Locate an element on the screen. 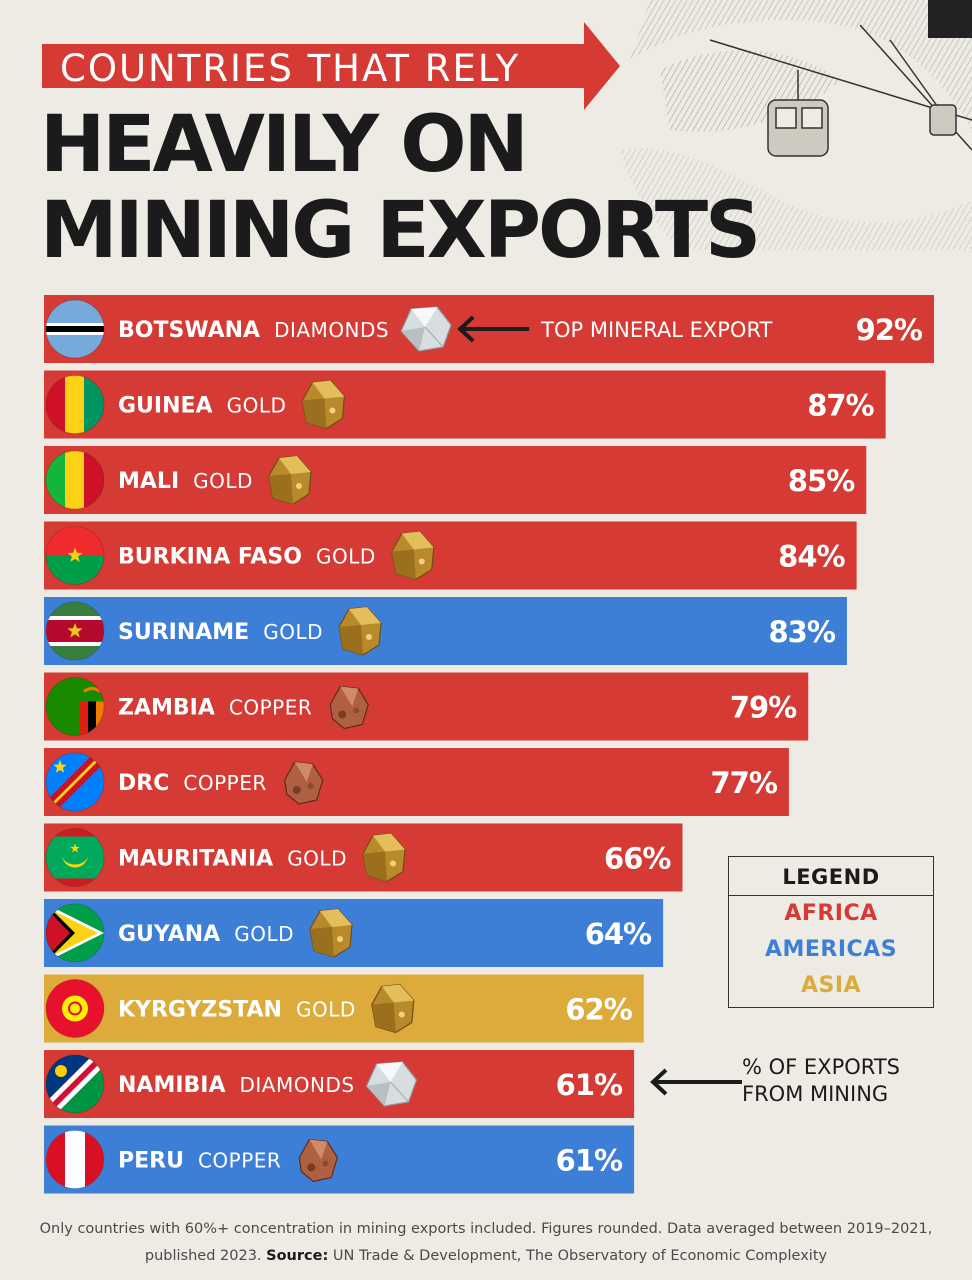  bar-namibia is located at coordinates (339, 1084).